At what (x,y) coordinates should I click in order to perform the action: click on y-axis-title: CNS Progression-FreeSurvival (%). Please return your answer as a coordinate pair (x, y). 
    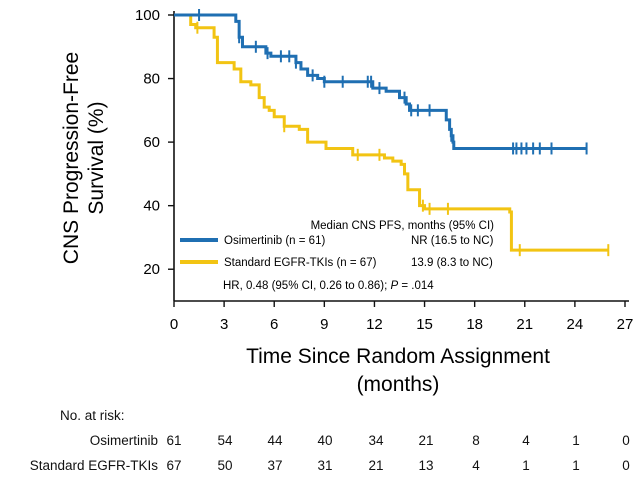
    Looking at the image, I should click on (84, 158).